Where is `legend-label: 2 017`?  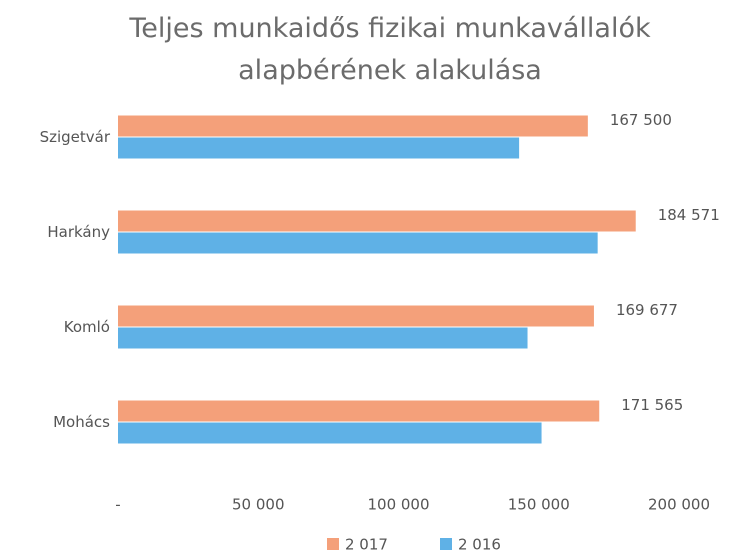 legend-label: 2 017 is located at coordinates (366, 545).